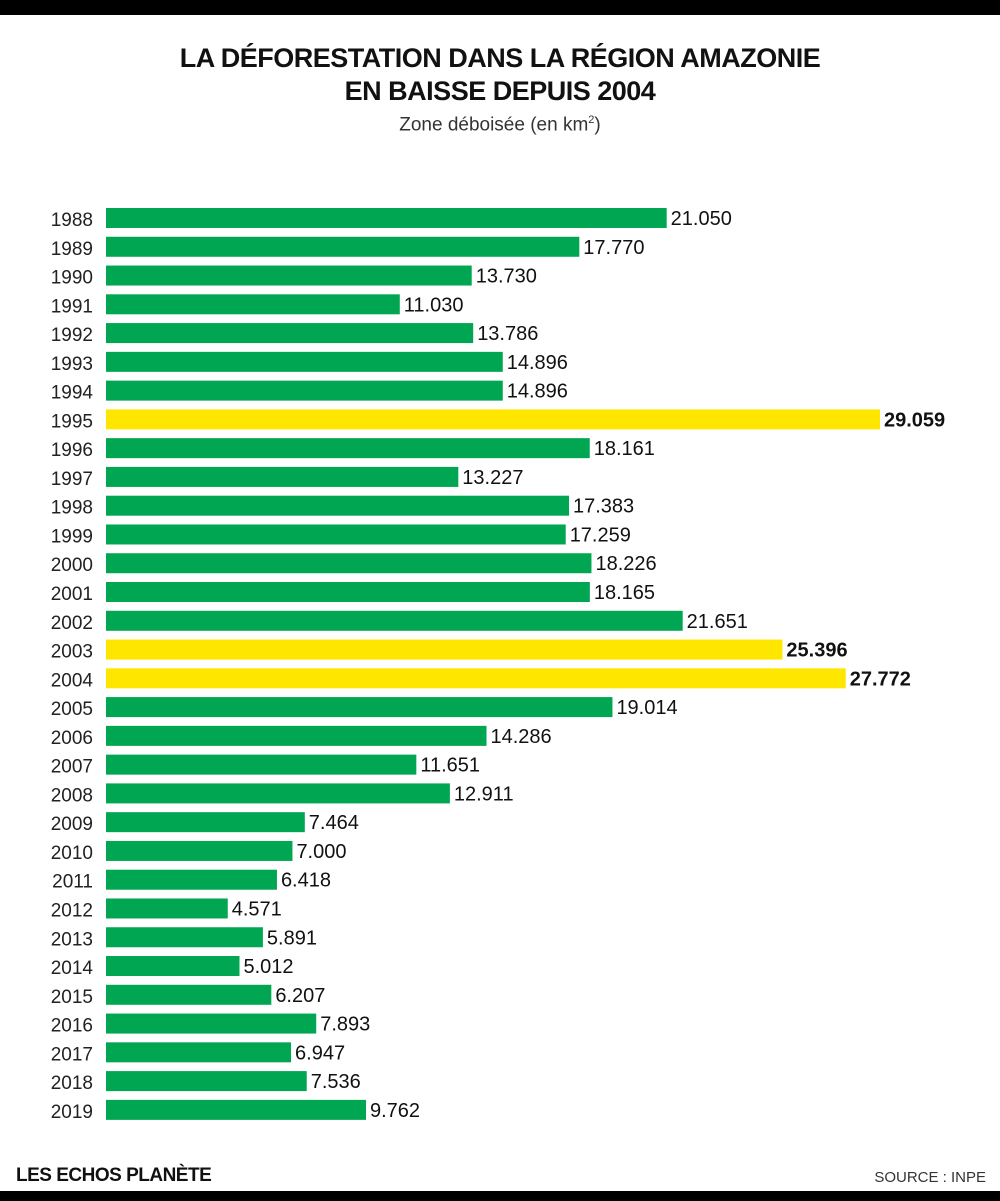  Describe the element at coordinates (434, 305) in the screenshot. I see `value-label: 11.030` at that location.